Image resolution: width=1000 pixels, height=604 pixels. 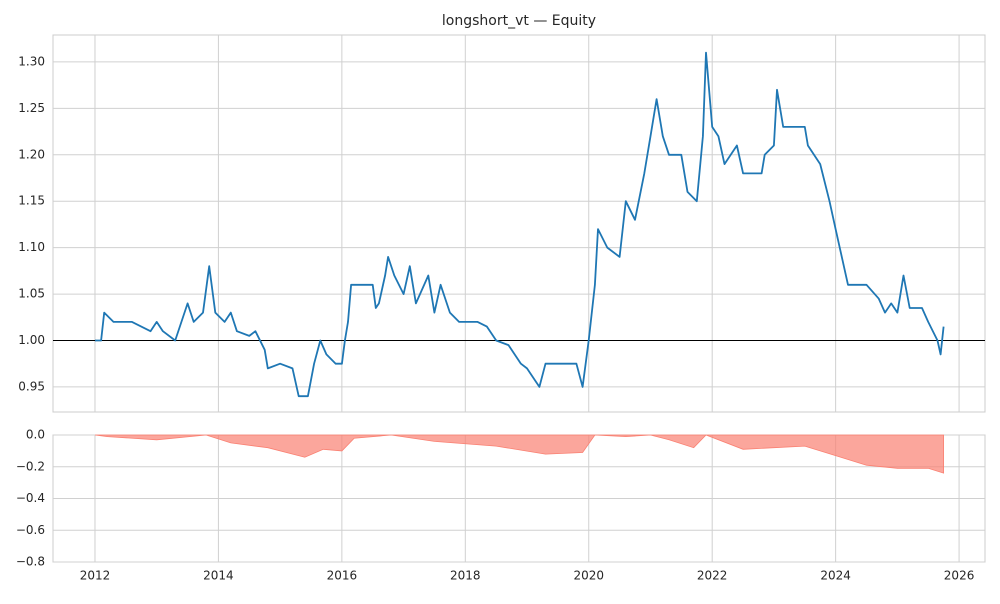 I want to click on x-tick-label: 2016, so click(x=342, y=576).